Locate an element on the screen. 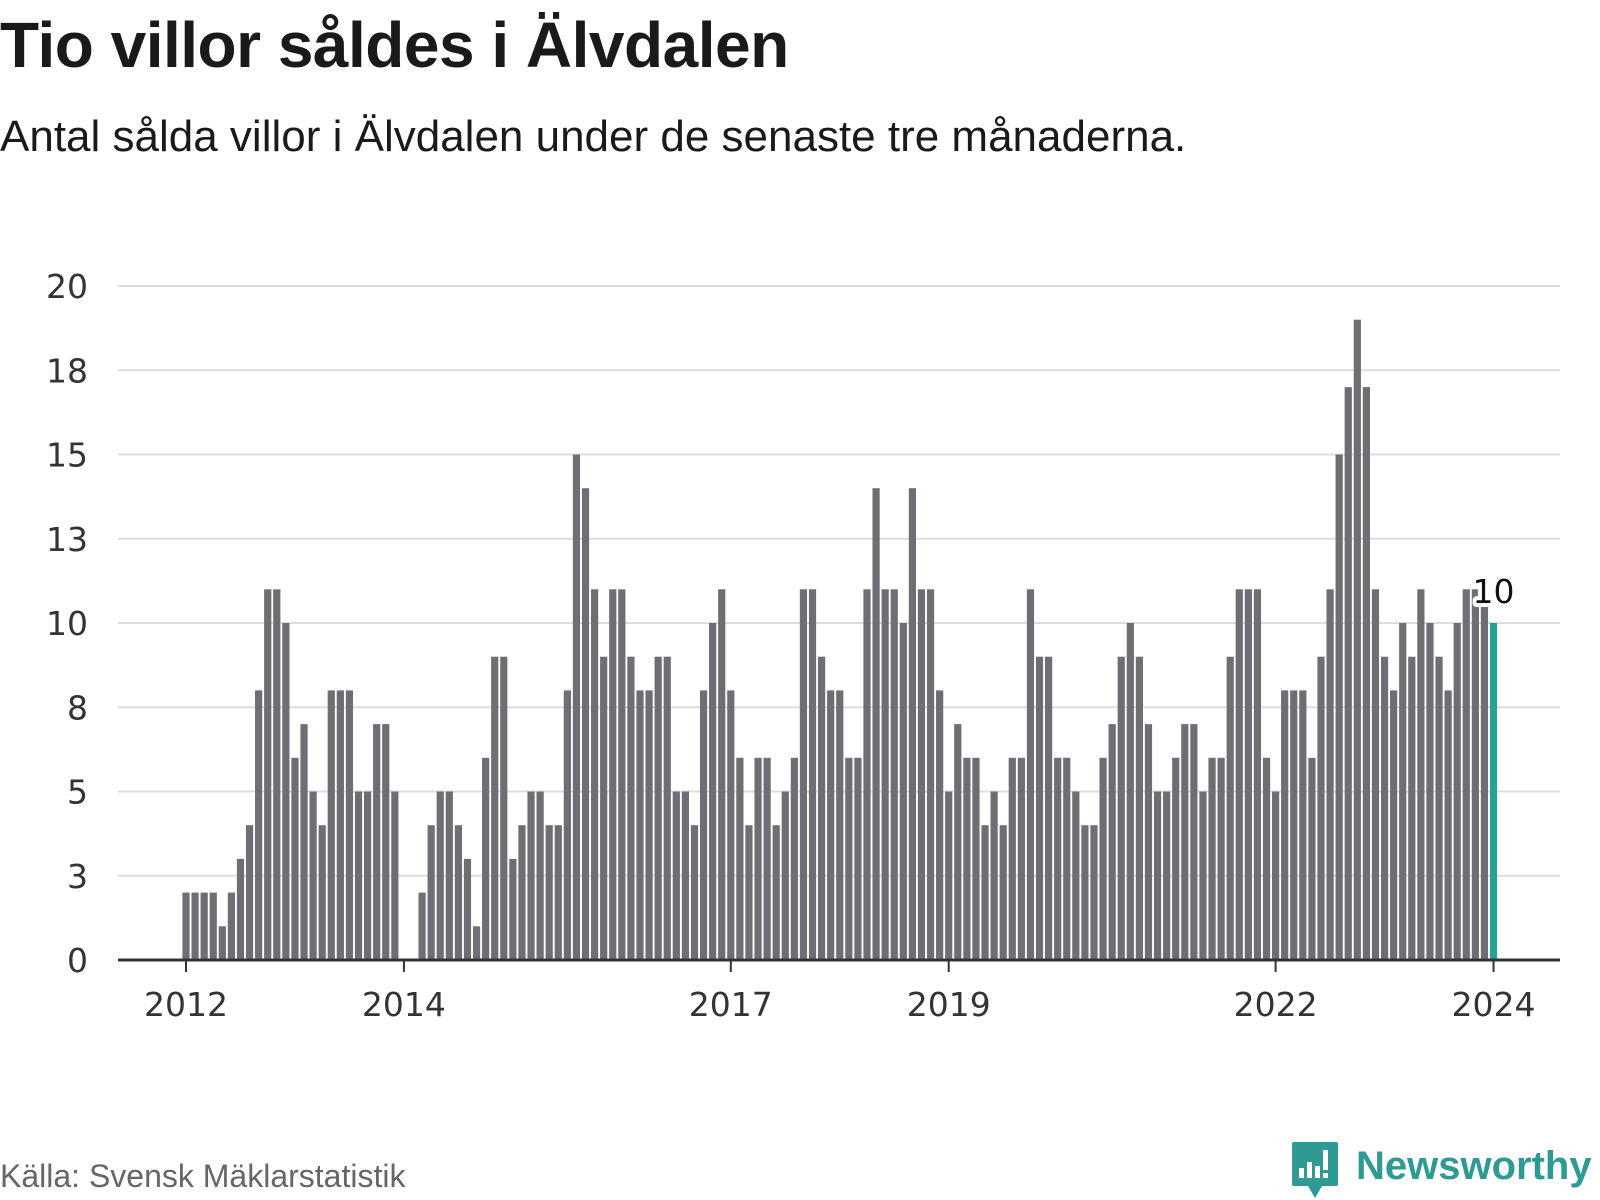 The height and width of the screenshot is (1200, 1600). y-tick-label: 18 is located at coordinates (67, 370).